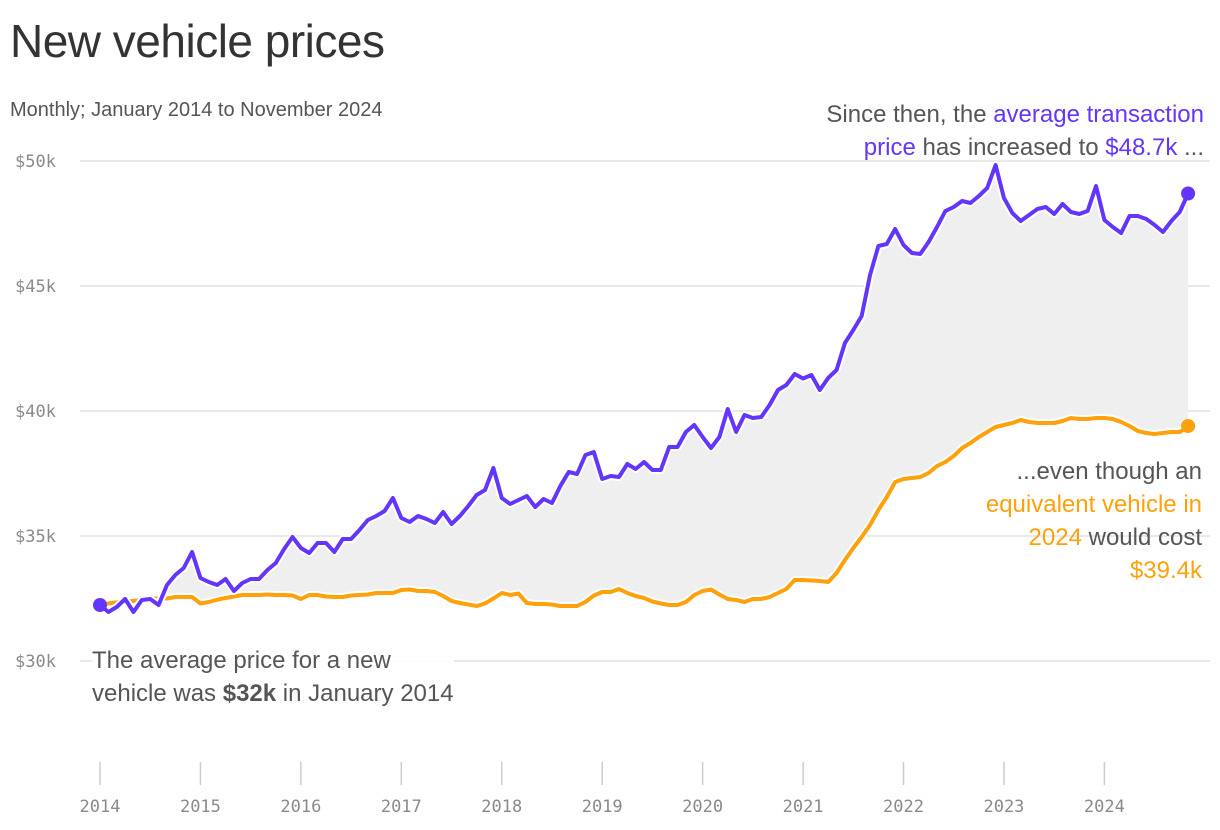 This screenshot has width=1220, height=830. Describe the element at coordinates (702, 807) in the screenshot. I see `x-tick-label: 2020` at that location.